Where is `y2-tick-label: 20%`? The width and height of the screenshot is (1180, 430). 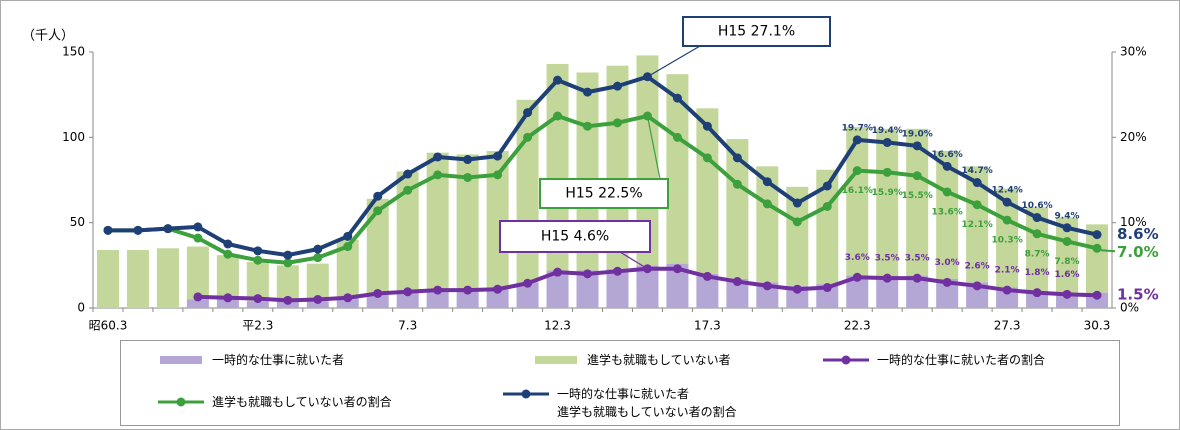 y2-tick-label: 20% is located at coordinates (1133, 137).